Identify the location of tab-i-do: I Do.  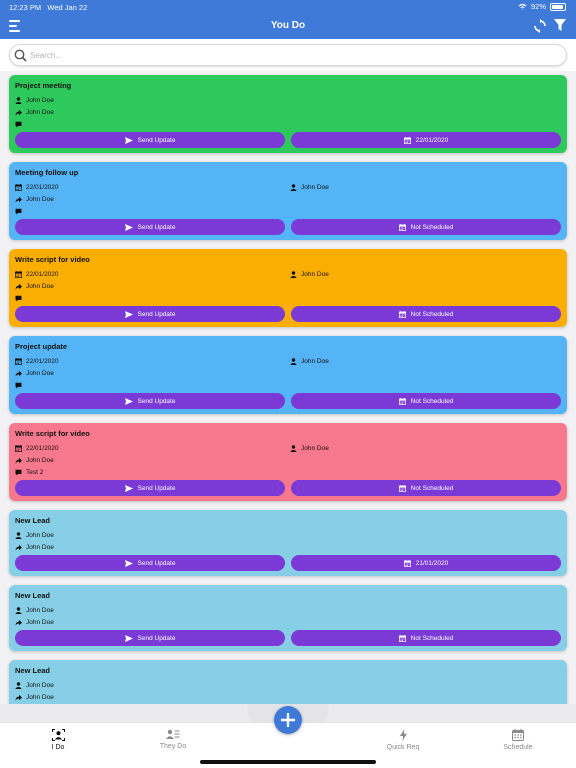
(58, 740).